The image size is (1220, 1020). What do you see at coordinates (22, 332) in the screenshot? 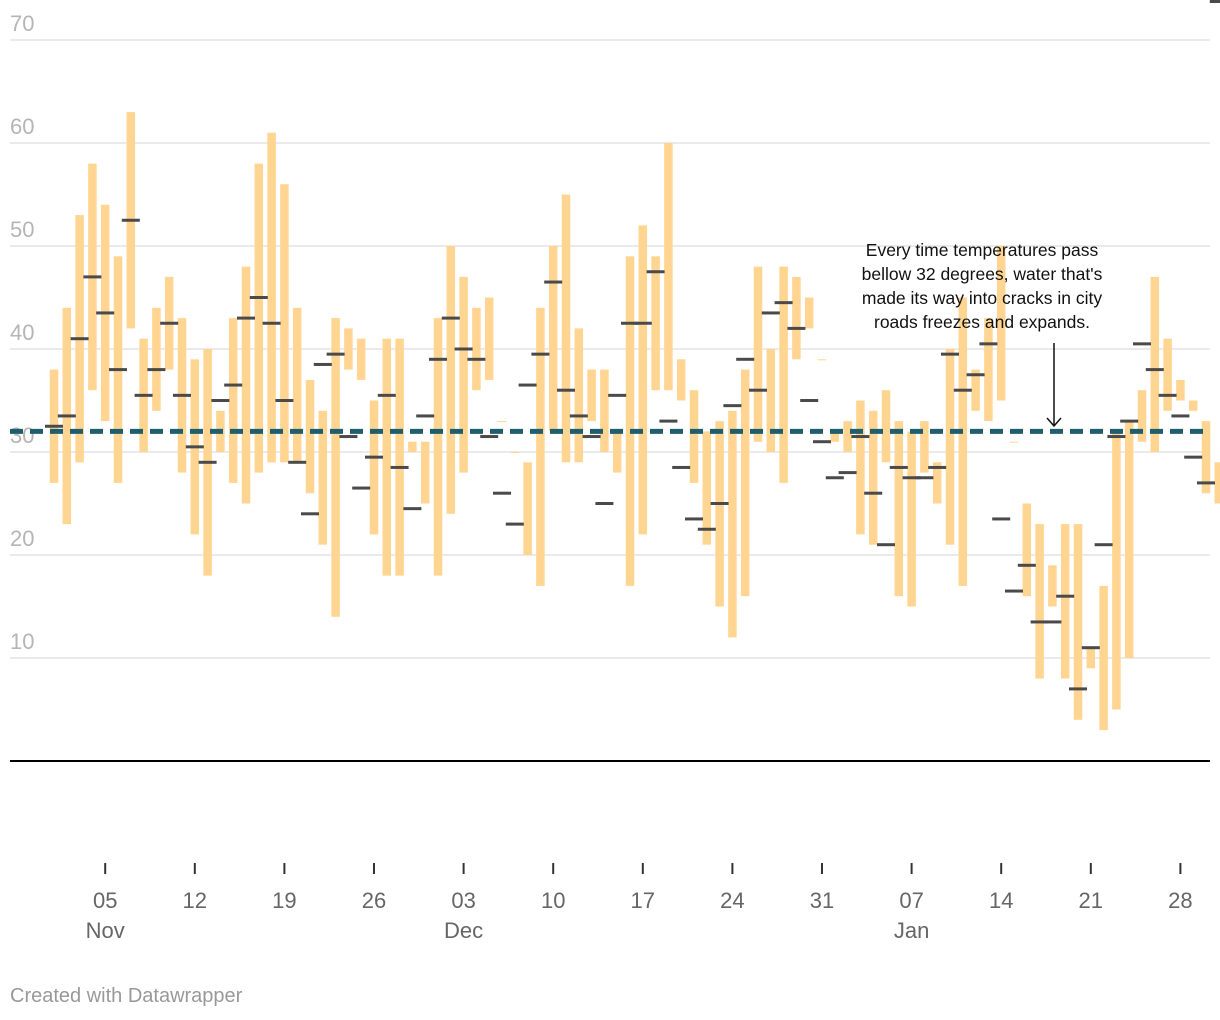
I see `y-tick-label: 40` at bounding box center [22, 332].